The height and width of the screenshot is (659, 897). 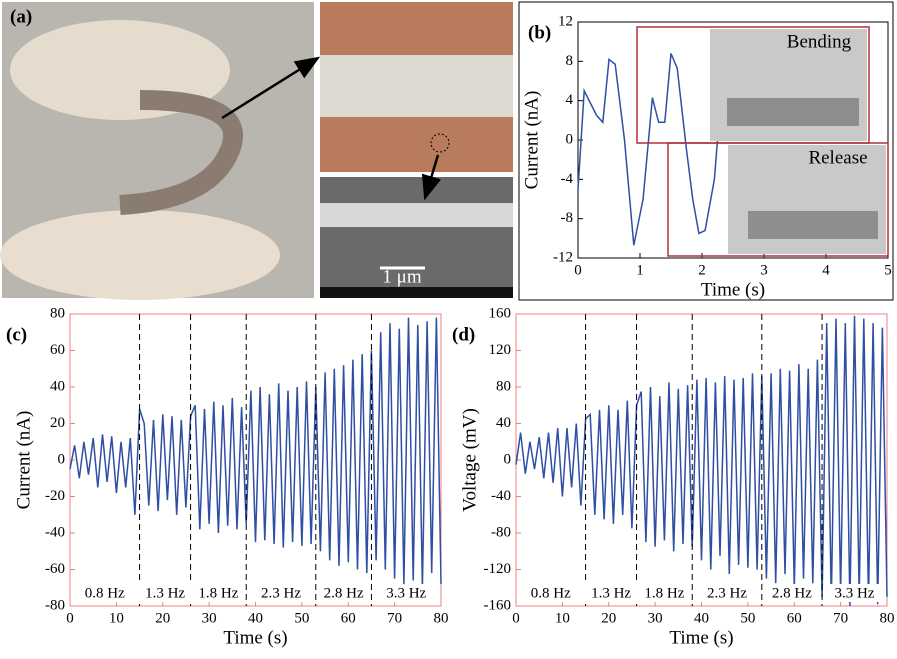 What do you see at coordinates (463, 334) in the screenshot?
I see `panel-label: (d)` at bounding box center [463, 334].